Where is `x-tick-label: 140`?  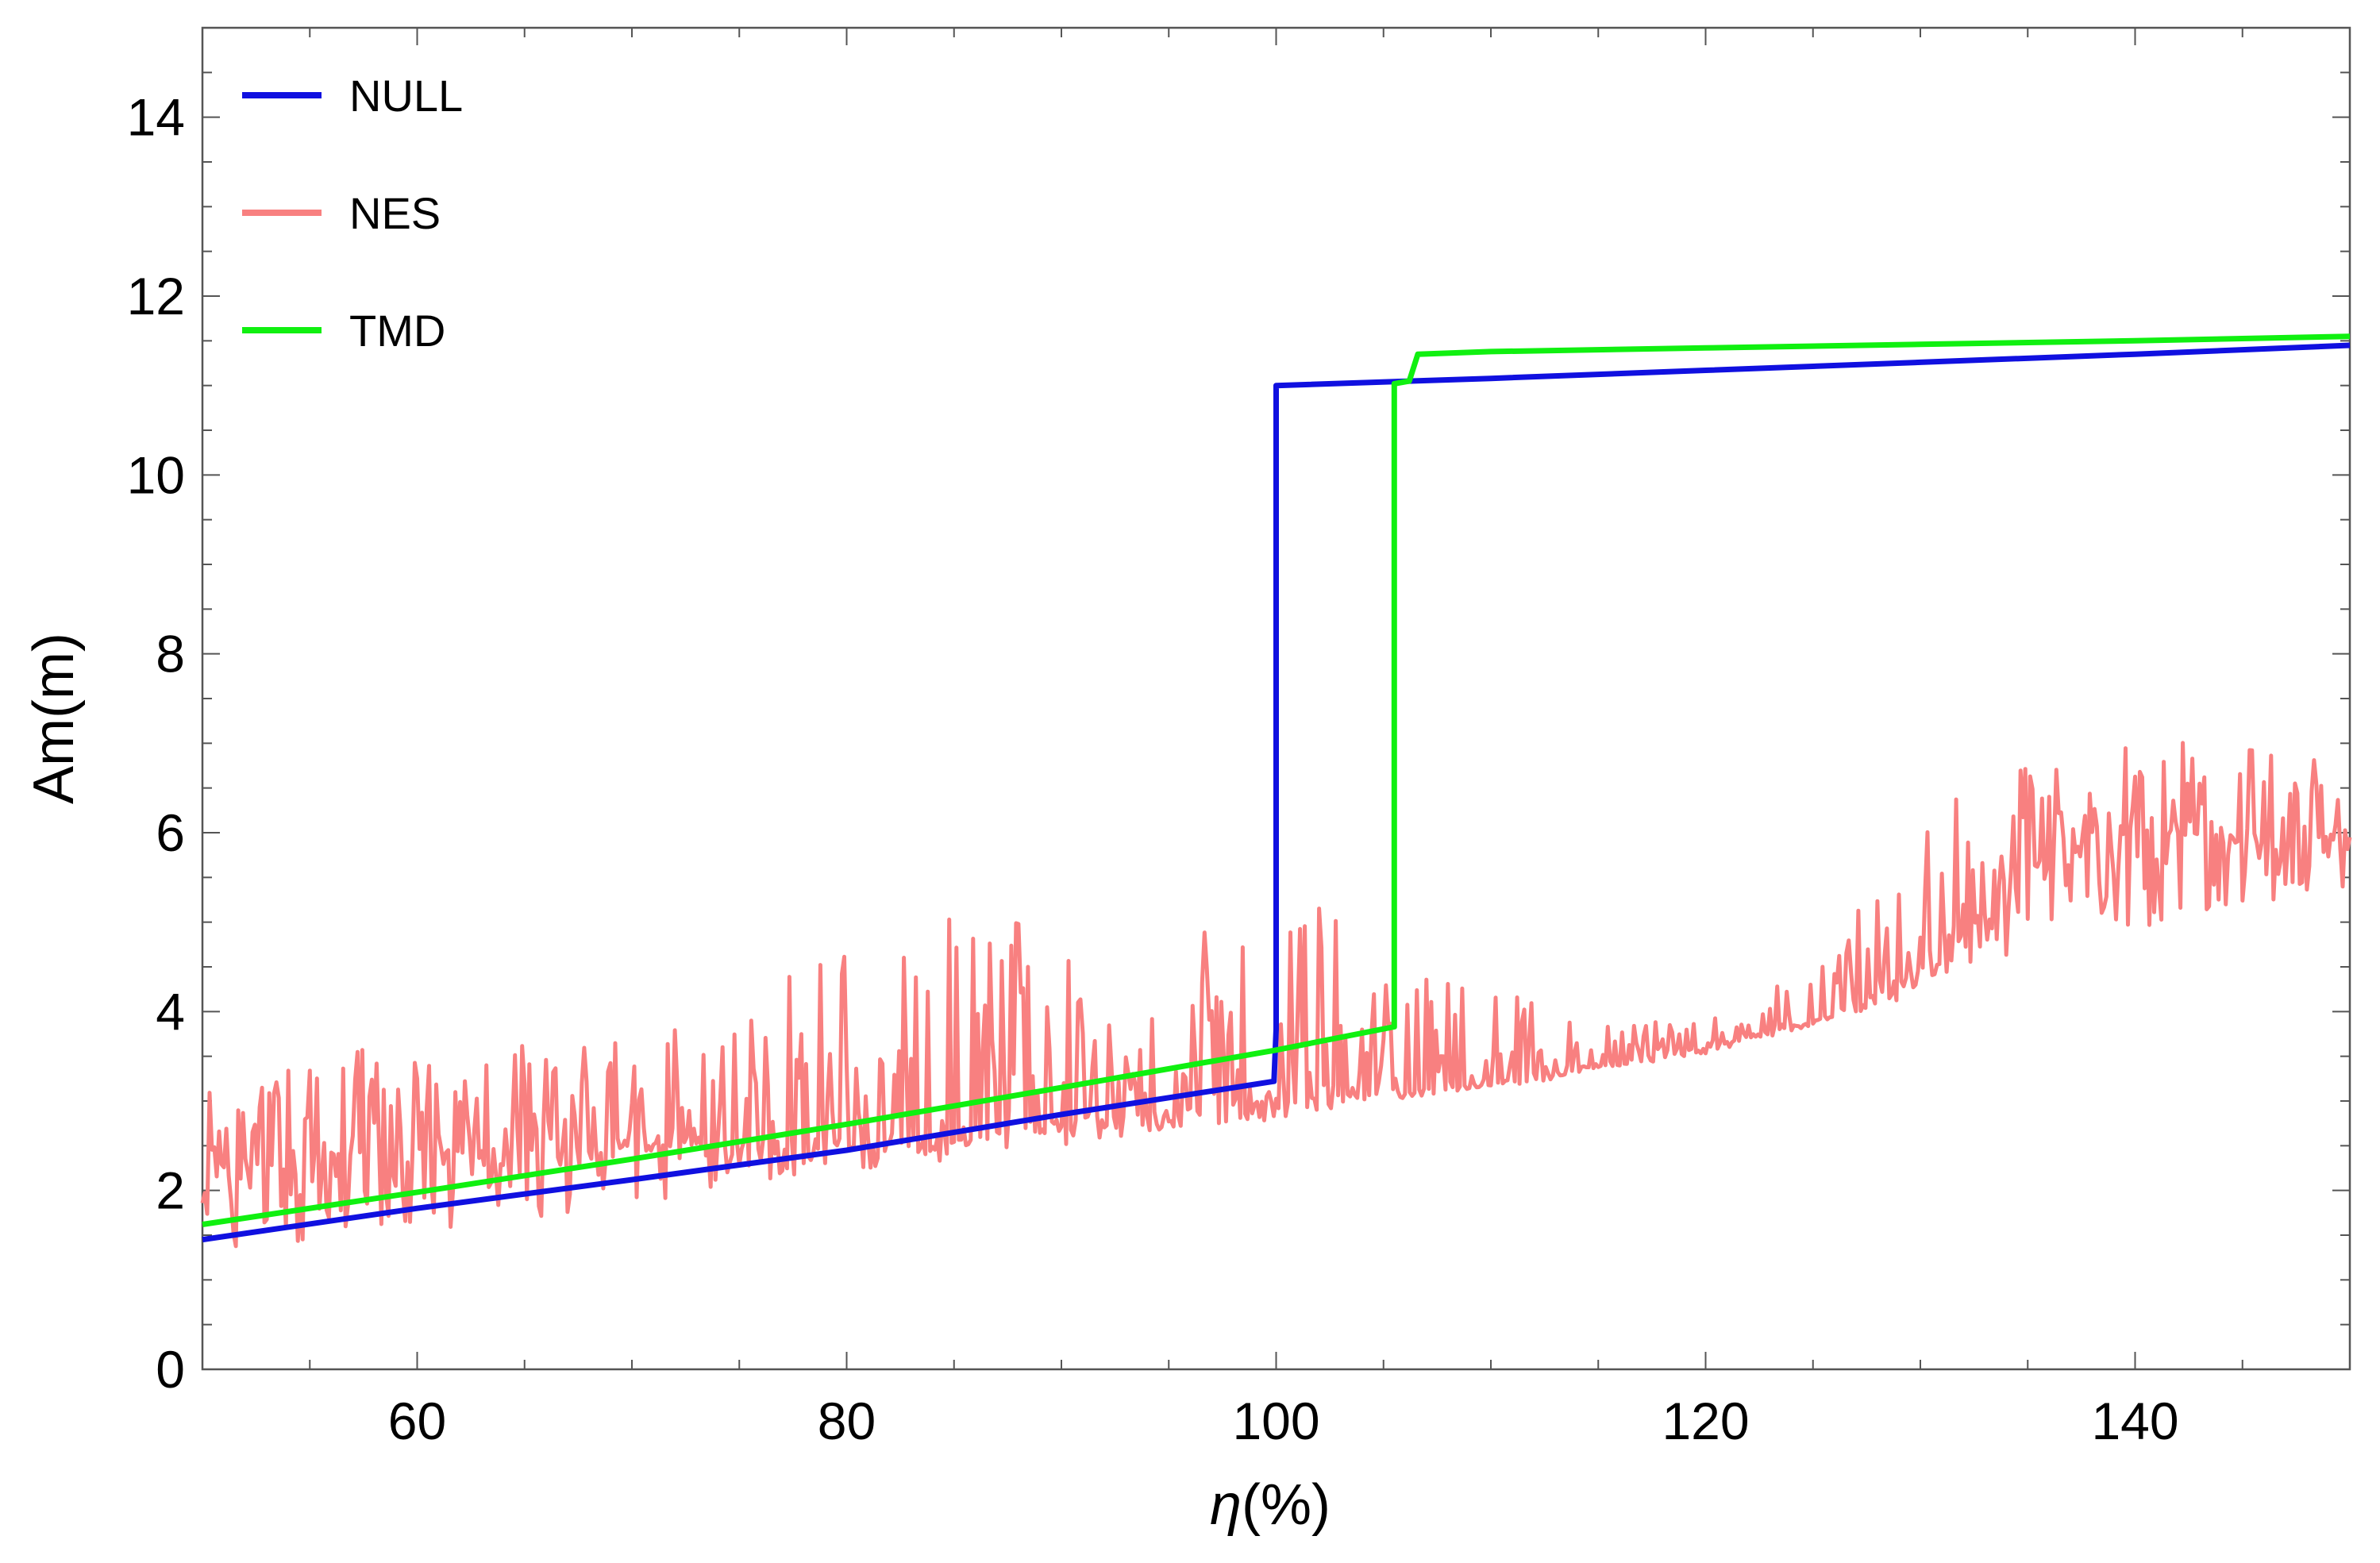 x-tick-label: 140 is located at coordinates (2134, 1421).